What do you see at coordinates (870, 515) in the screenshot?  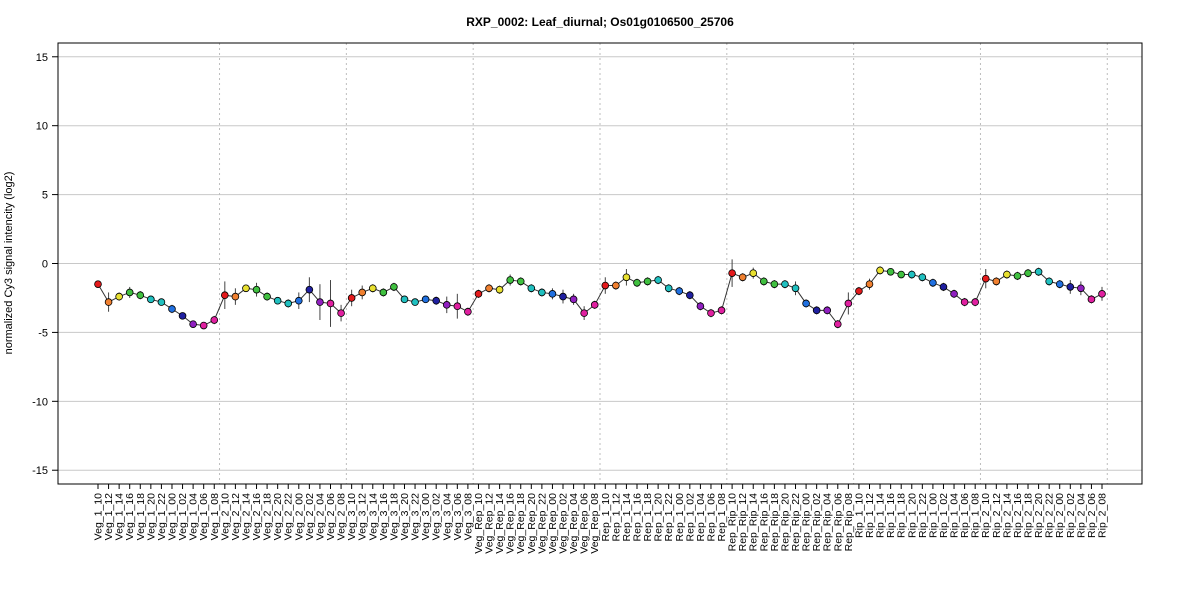 I see `x-tick-label: Rip_1_12` at bounding box center [870, 515].